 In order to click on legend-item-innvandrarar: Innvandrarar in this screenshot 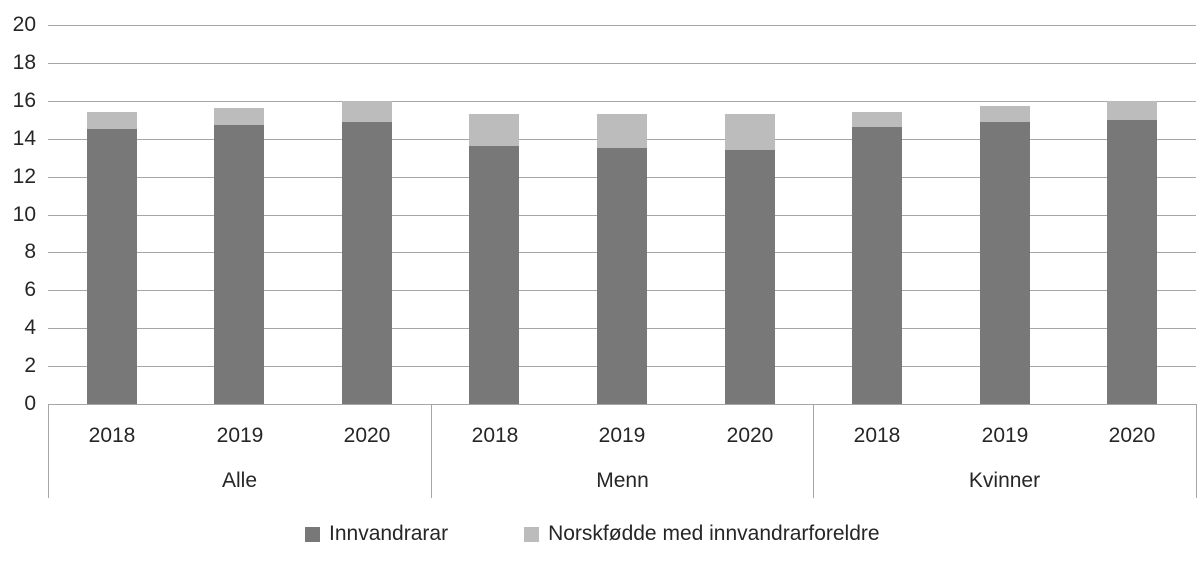, I will do `click(376, 534)`.